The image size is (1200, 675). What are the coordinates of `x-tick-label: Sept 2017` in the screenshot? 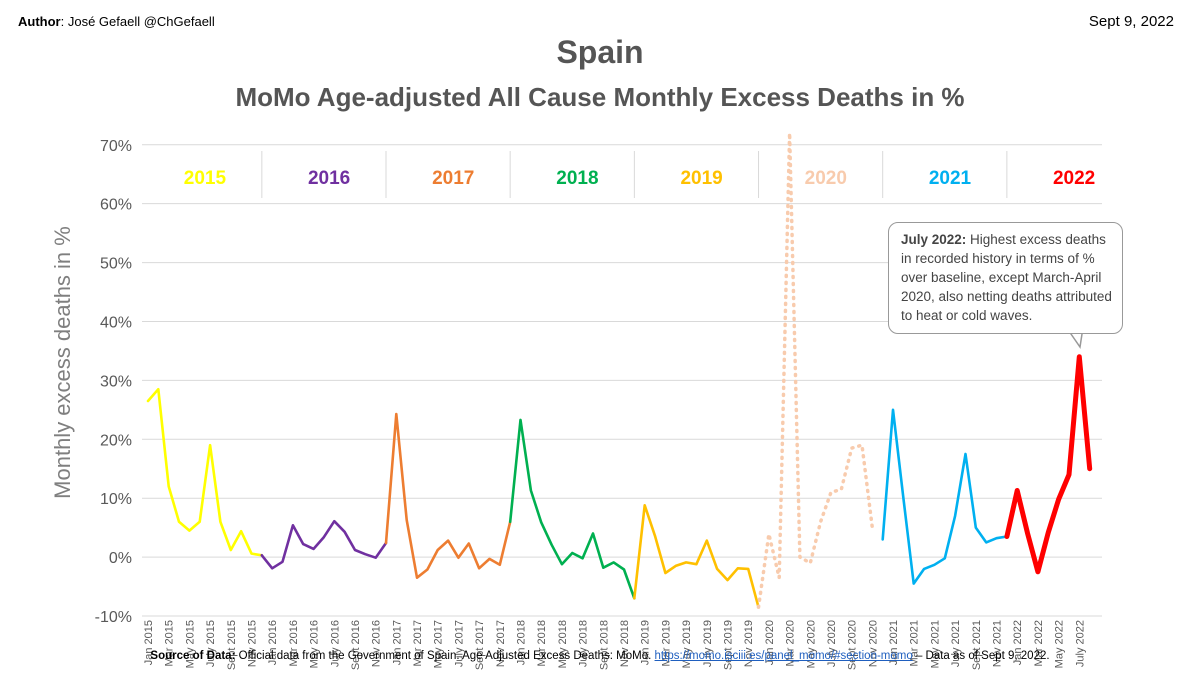 It's located at (480, 645).